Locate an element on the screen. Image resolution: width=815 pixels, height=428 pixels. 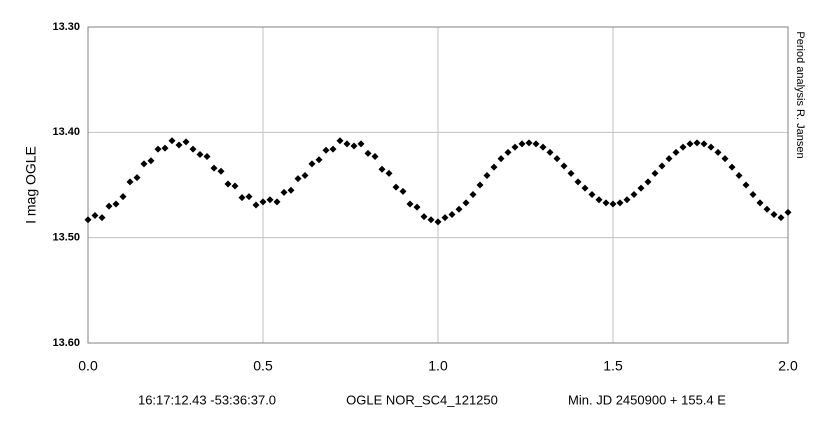
y-tick-label: 13.40 is located at coordinates (66, 132).